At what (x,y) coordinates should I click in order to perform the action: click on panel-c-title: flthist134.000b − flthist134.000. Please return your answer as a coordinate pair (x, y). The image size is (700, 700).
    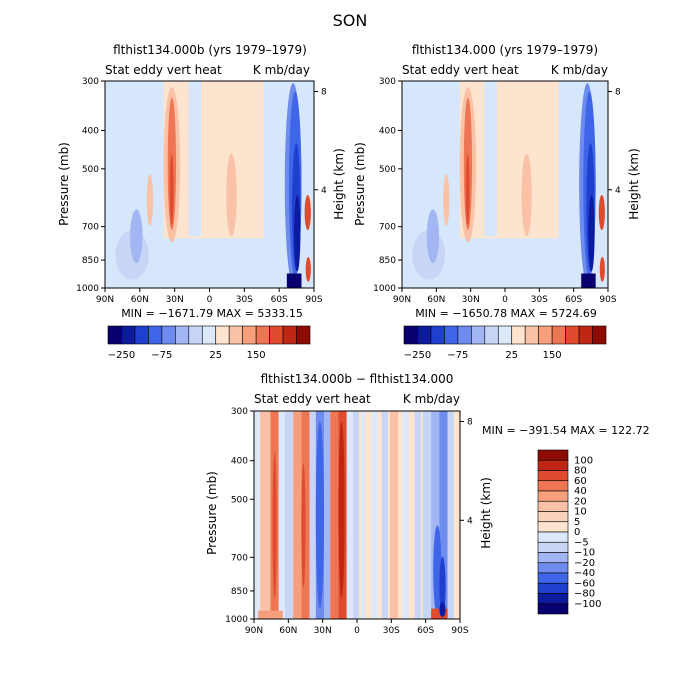
    Looking at the image, I should click on (357, 379).